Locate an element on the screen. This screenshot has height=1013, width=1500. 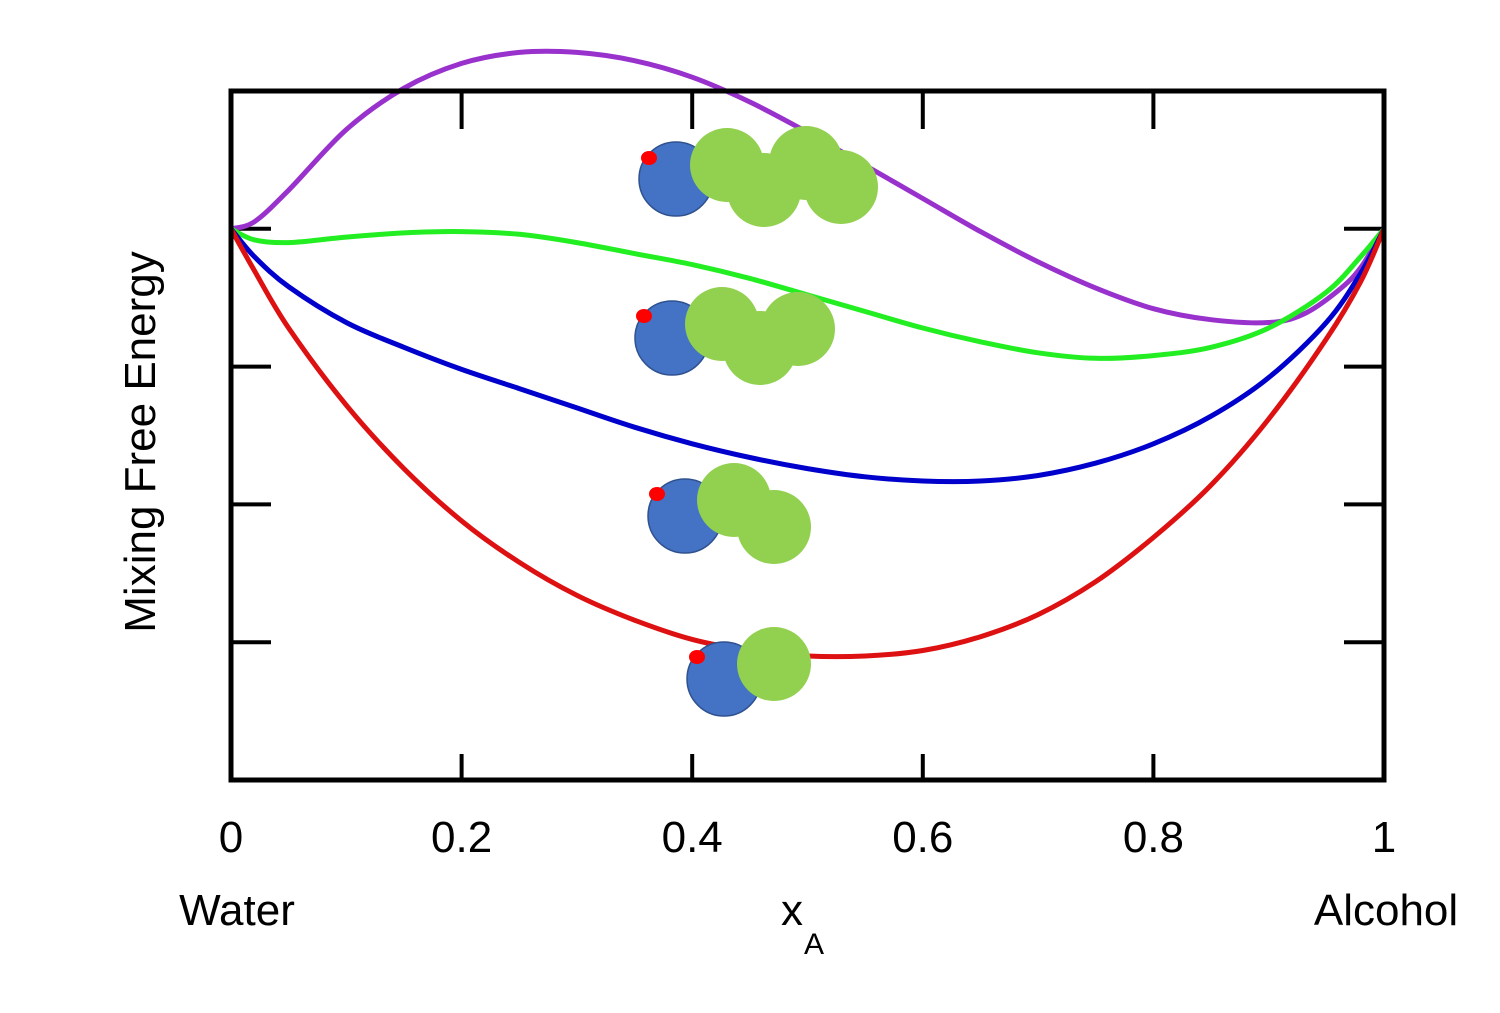
x-tick-label-5: 1 is located at coordinates (1384, 837).